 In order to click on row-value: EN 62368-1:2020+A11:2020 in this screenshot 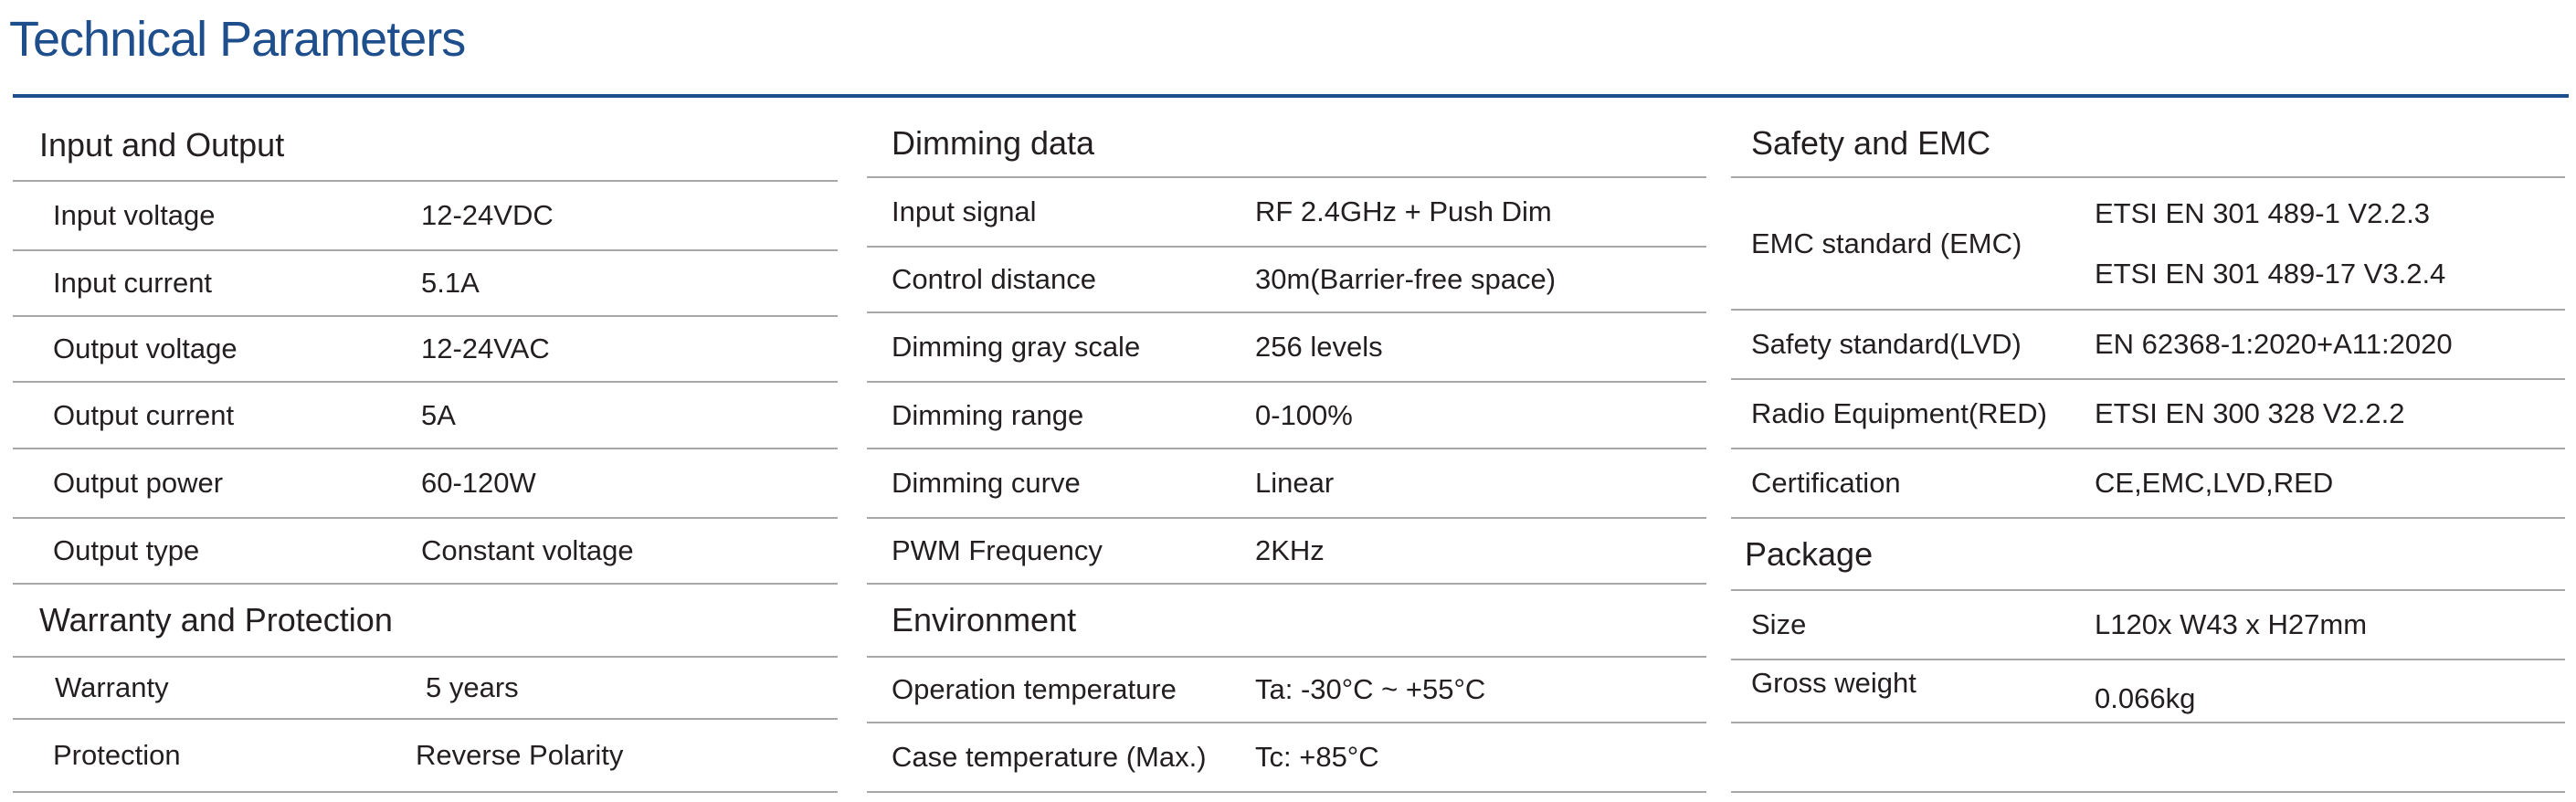, I will do `click(2274, 344)`.